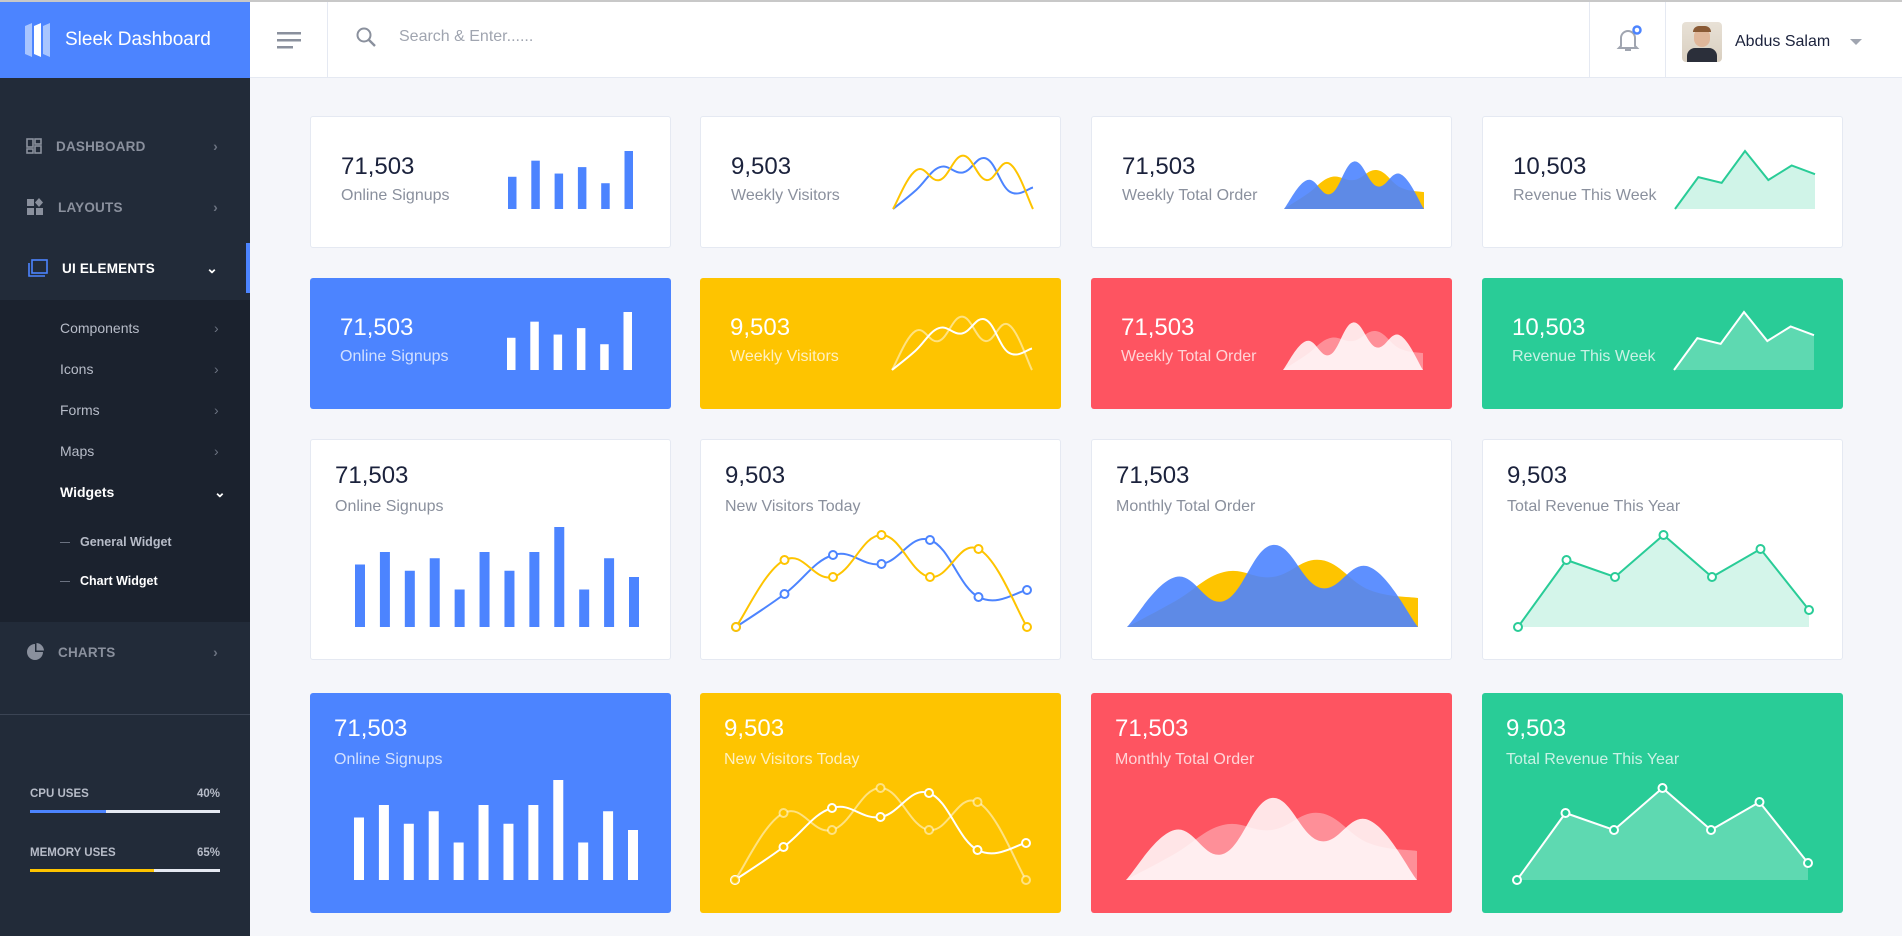 This screenshot has width=1902, height=936. Describe the element at coordinates (139, 410) in the screenshot. I see `submenu-item-forms: Forms ›` at that location.